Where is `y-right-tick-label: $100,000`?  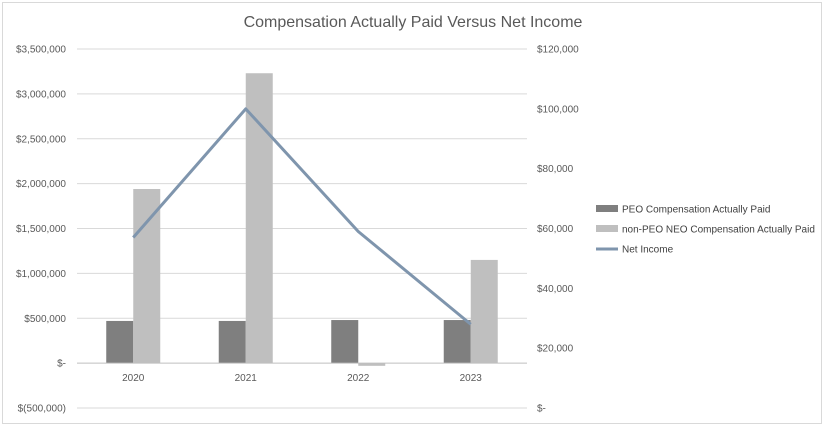 y-right-tick-label: $100,000 is located at coordinates (558, 109).